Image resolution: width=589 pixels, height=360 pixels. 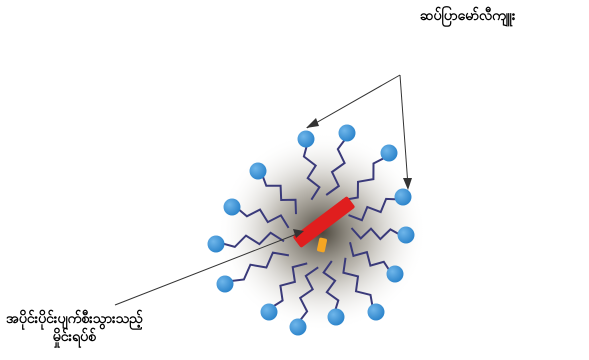 What do you see at coordinates (74, 337) in the screenshot?
I see `broken-virus-label-line2: မှိုင်းရပ်စ်` at bounding box center [74, 337].